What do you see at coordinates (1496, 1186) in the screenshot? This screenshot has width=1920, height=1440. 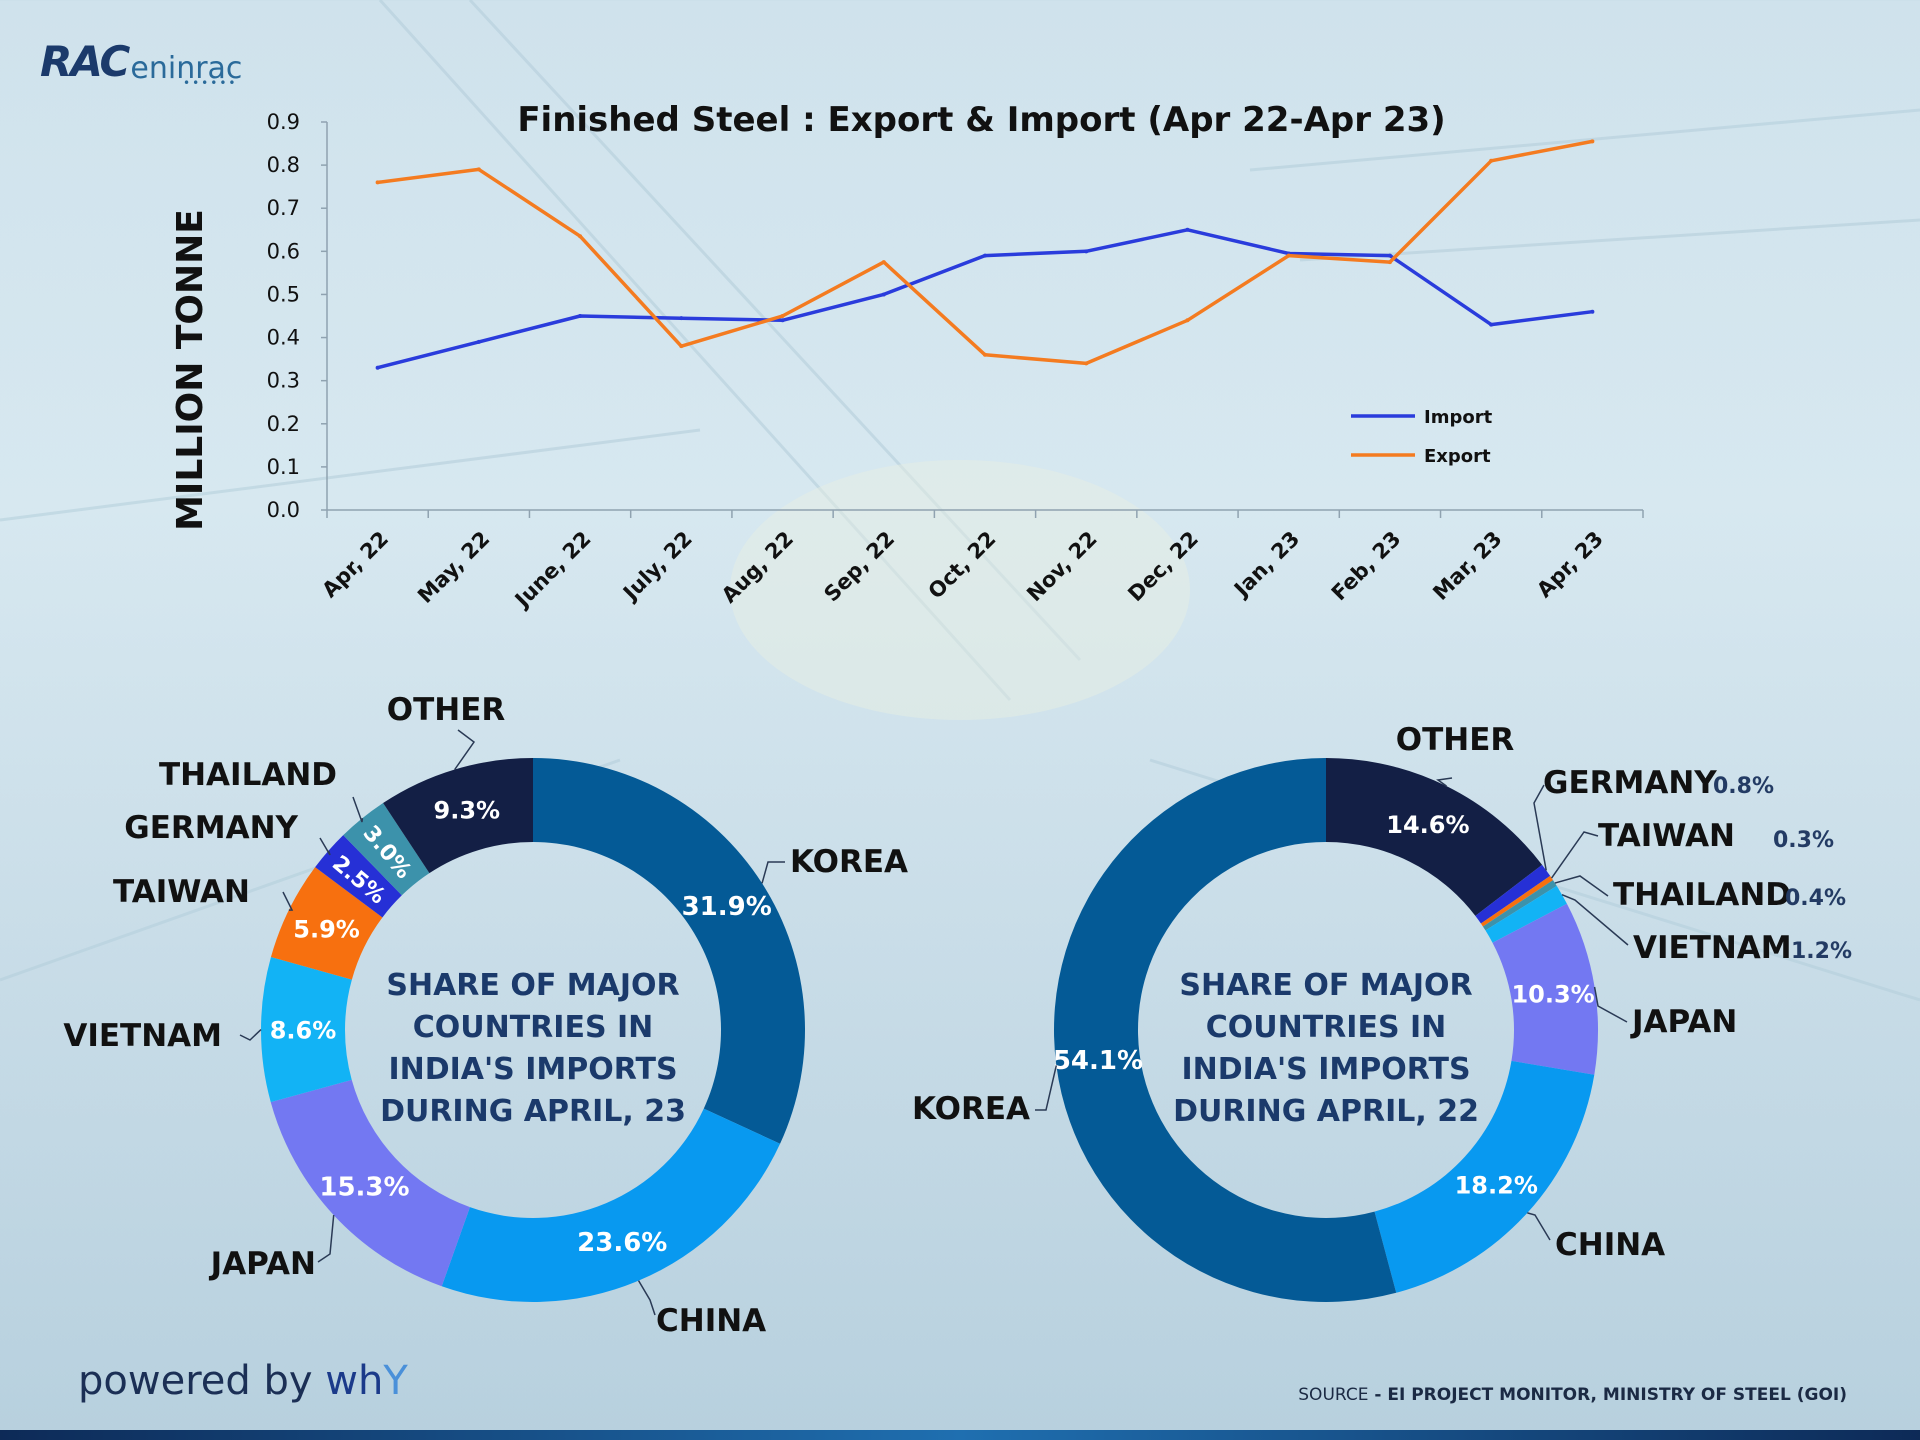 I see `slice-value-china: 18.2%` at bounding box center [1496, 1186].